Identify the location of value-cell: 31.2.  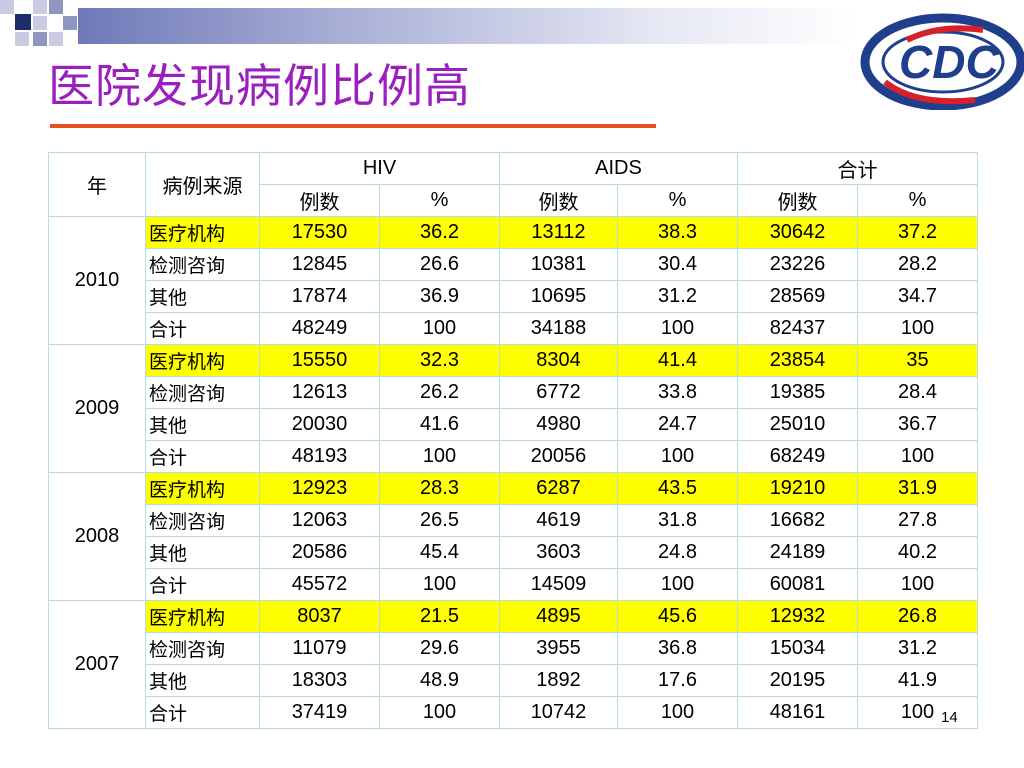
(917, 648).